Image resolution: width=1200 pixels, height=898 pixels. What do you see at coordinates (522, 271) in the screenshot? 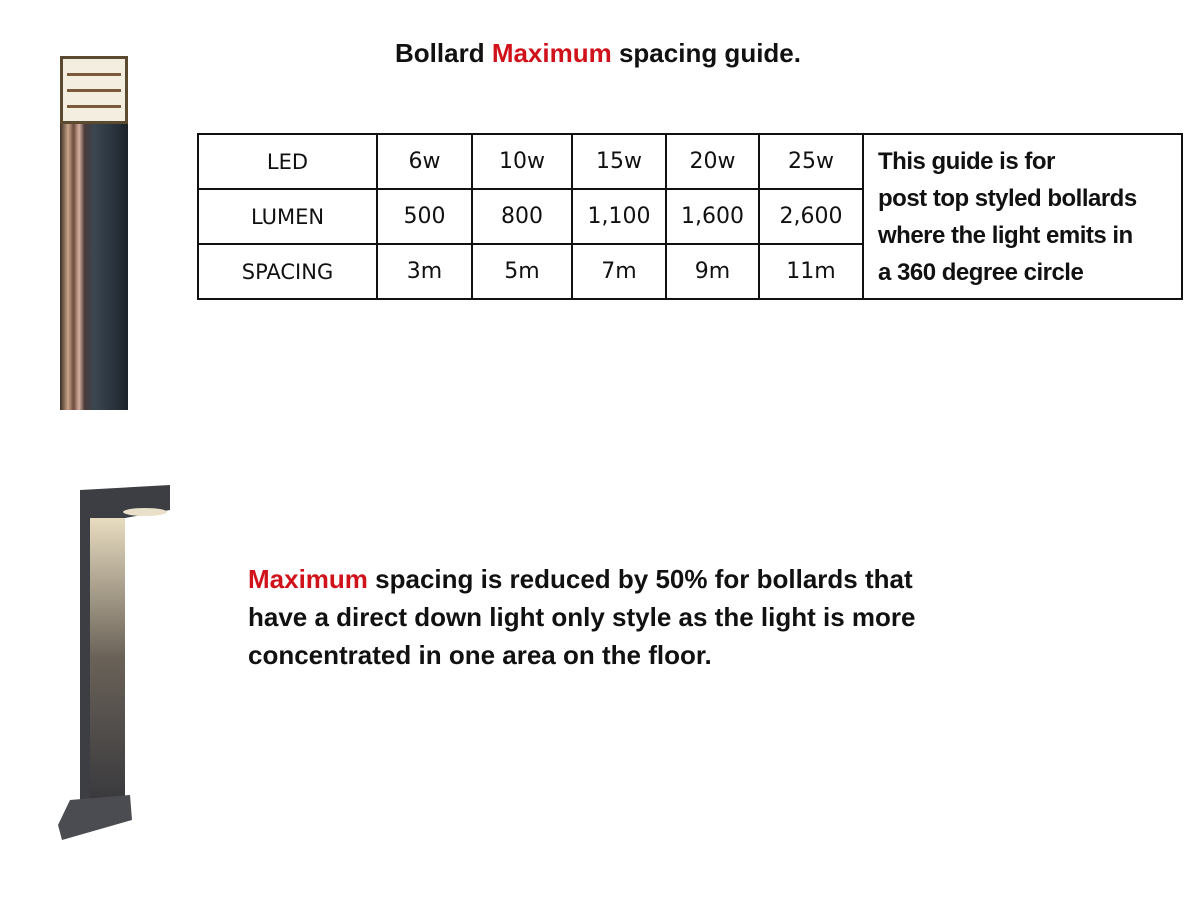
I see `table-cell: 5m` at bounding box center [522, 271].